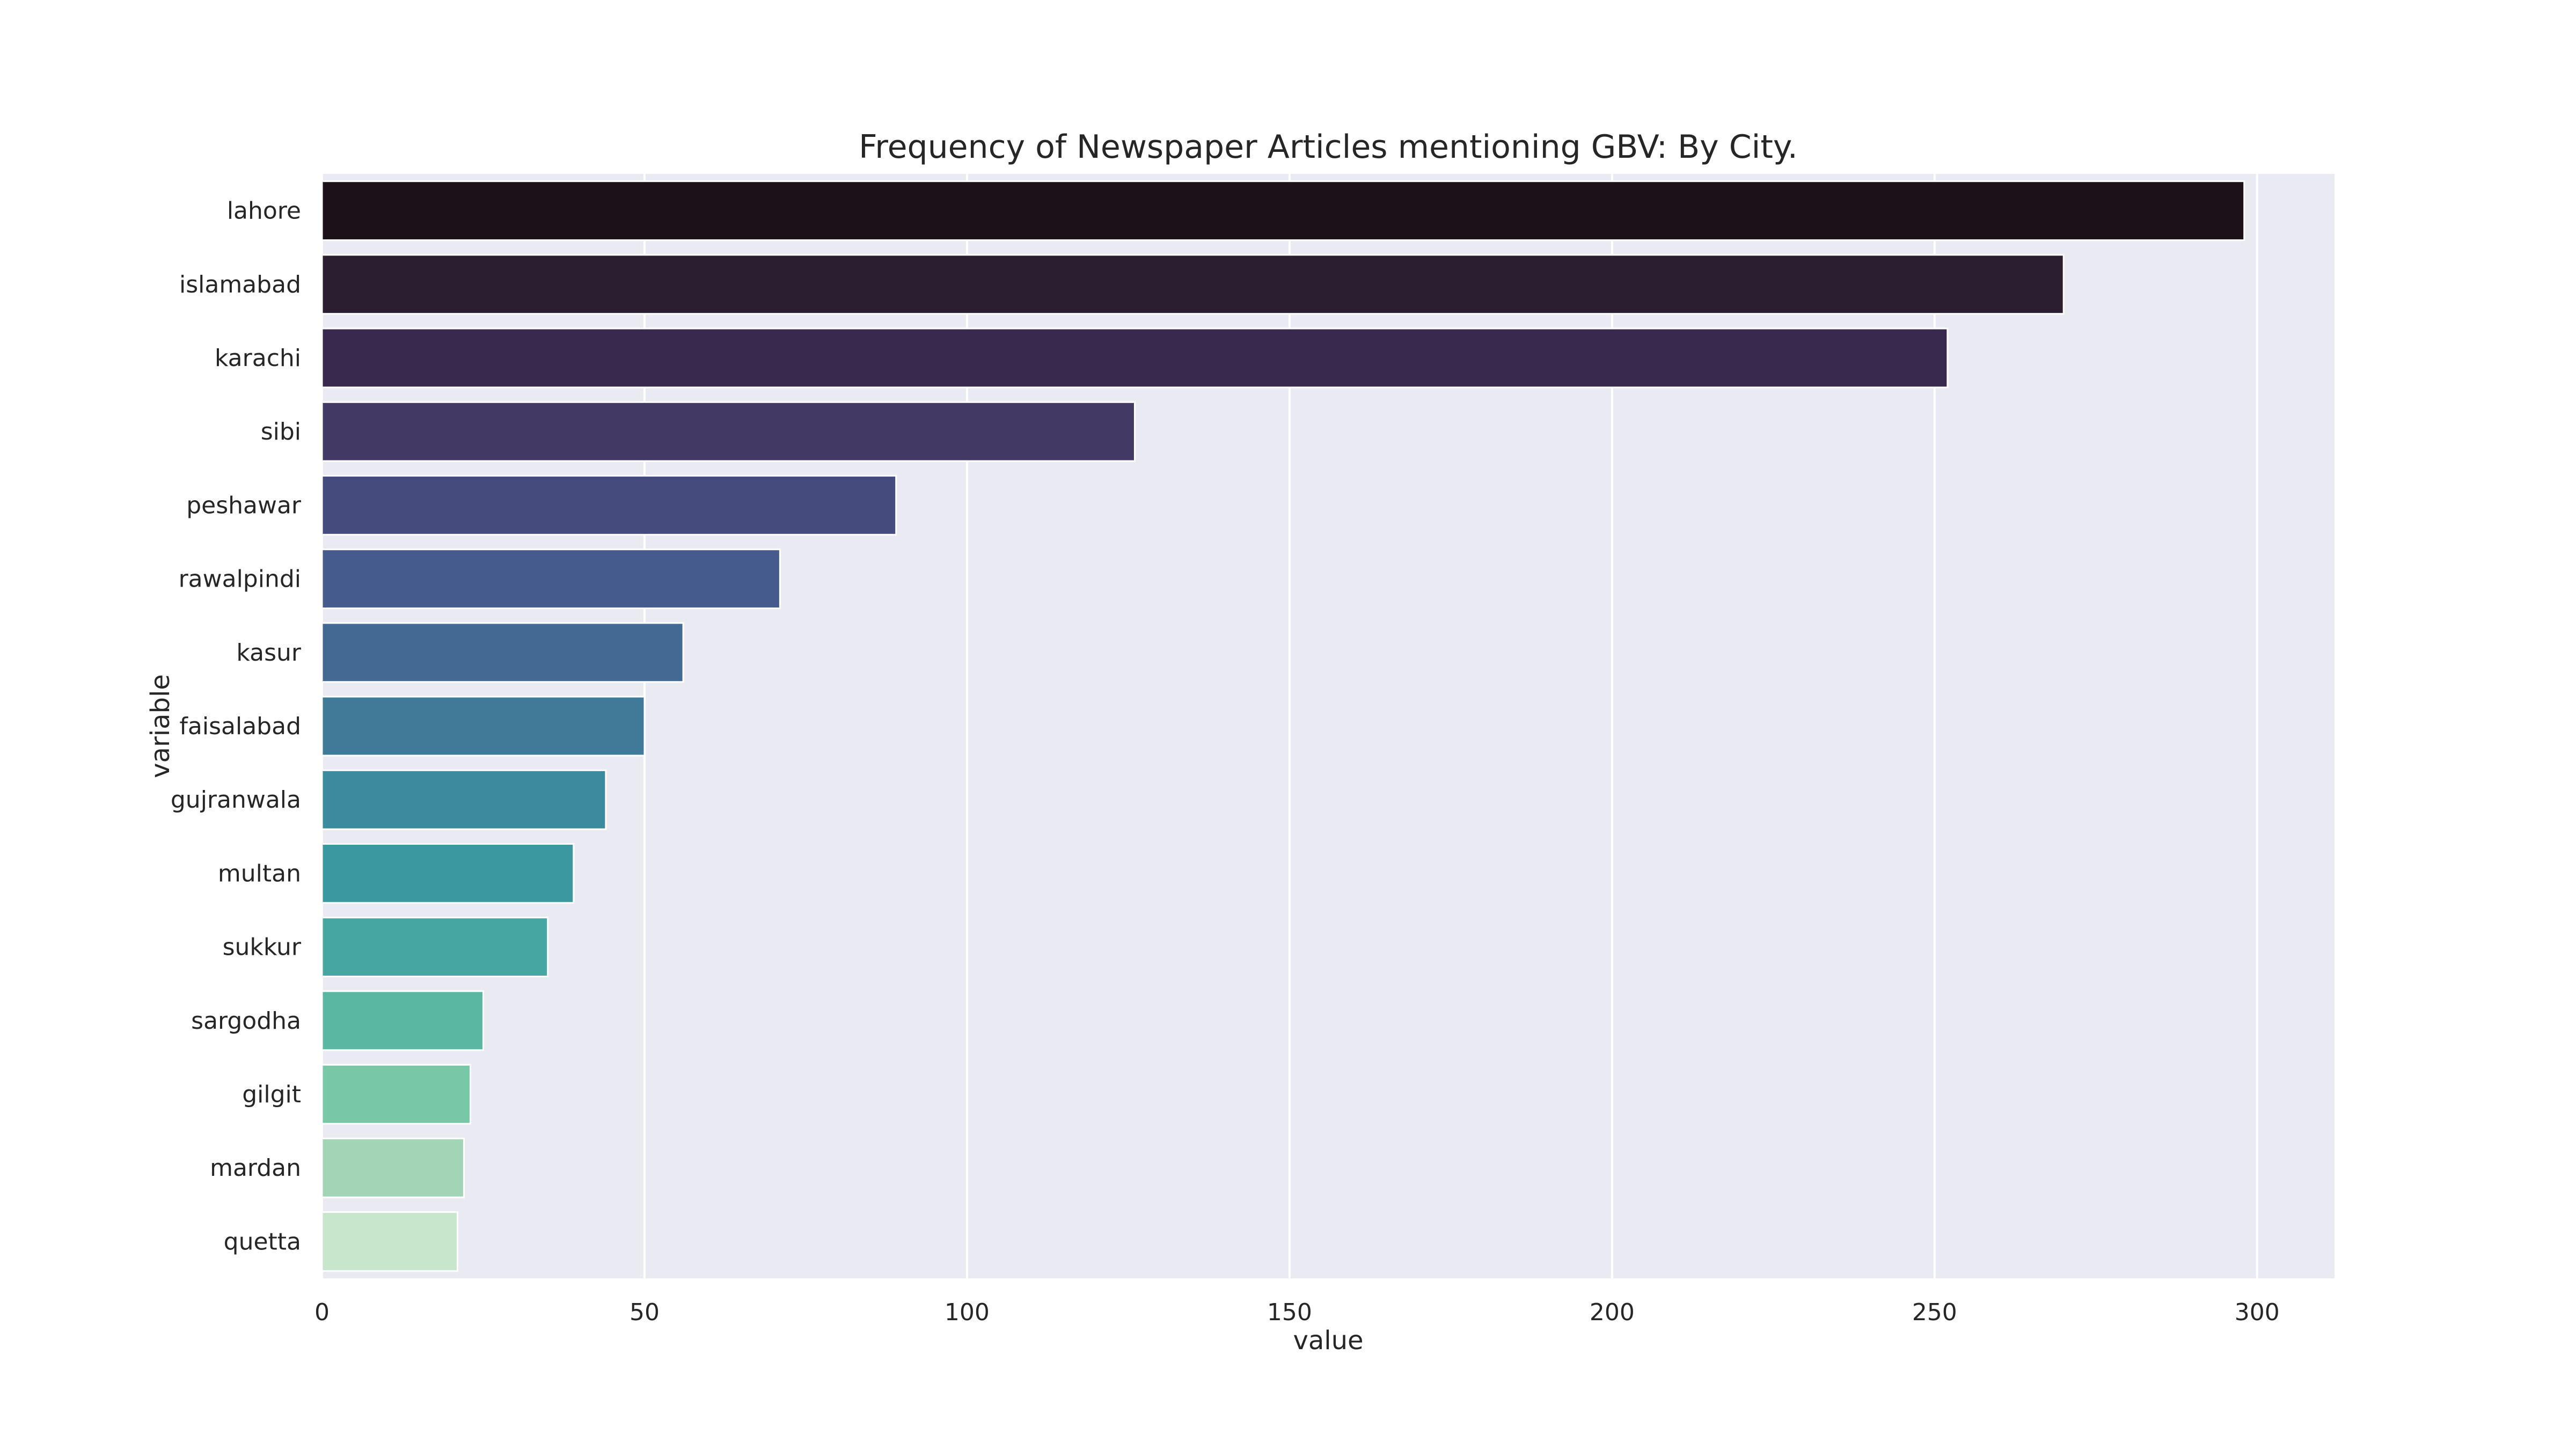 The image size is (2576, 1449). What do you see at coordinates (160, 726) in the screenshot?
I see `y-axis-label: variable` at bounding box center [160, 726].